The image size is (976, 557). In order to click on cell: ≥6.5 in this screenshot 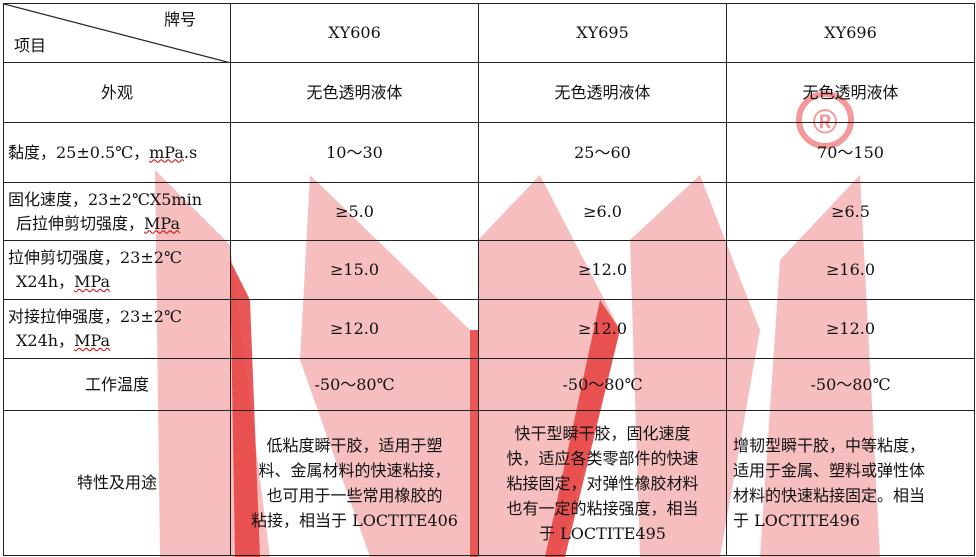, I will do `click(850, 211)`.